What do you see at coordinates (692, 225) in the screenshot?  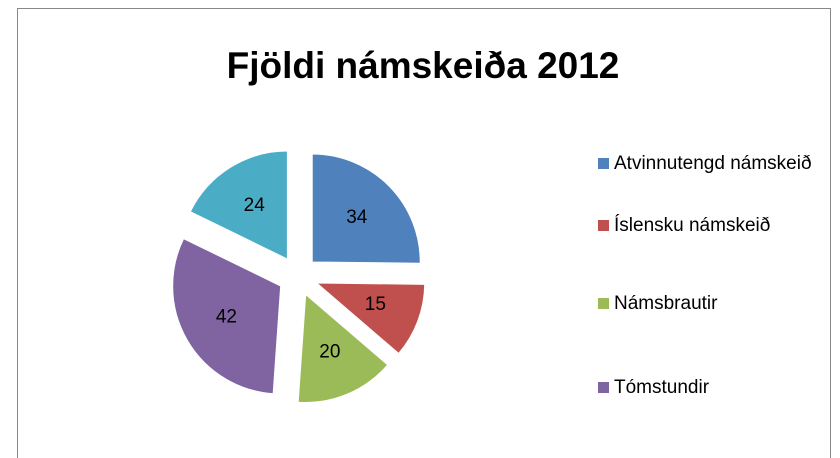 I see `legend-label: Íslensku námskeið` at bounding box center [692, 225].